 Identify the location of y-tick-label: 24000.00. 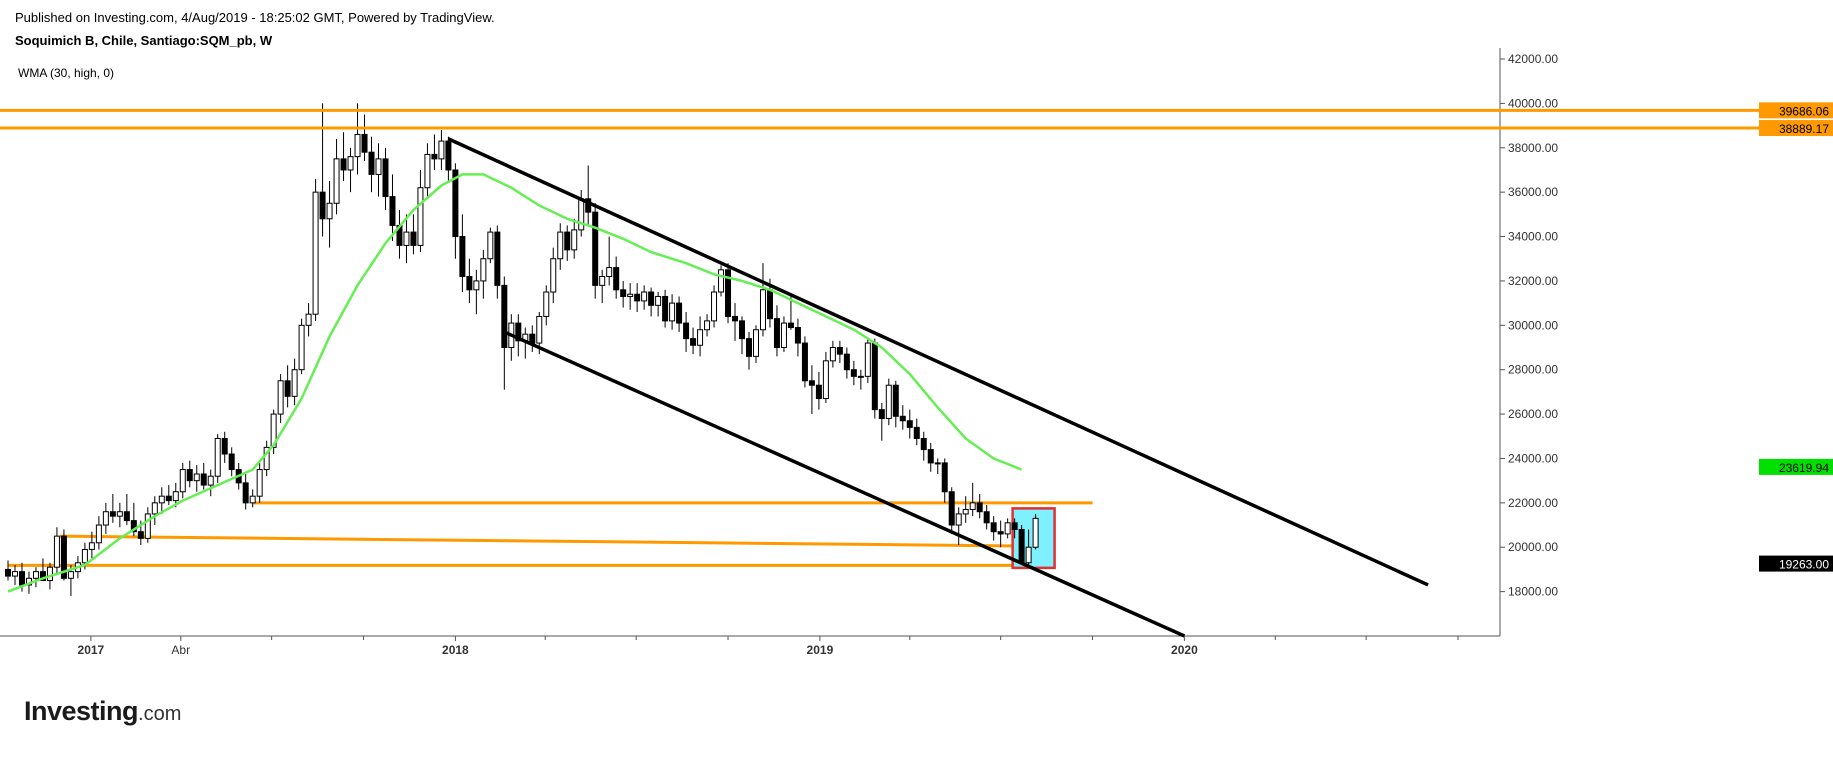
(1533, 458).